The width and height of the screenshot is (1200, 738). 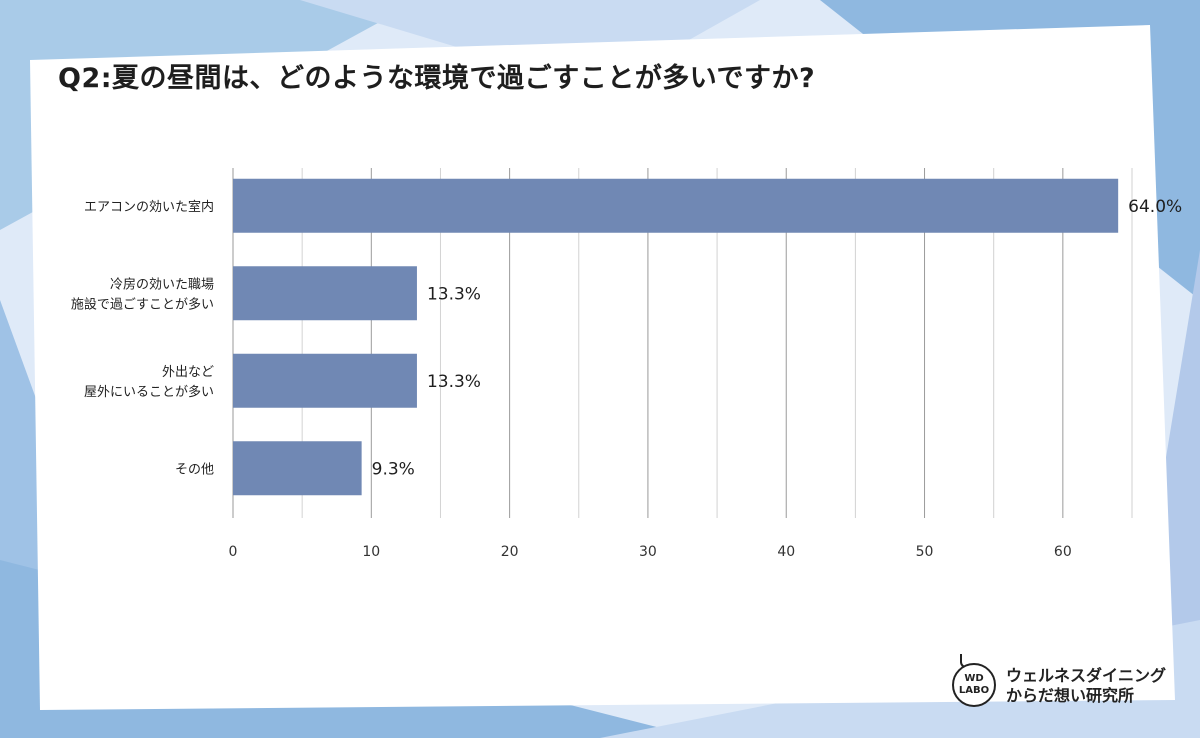 What do you see at coordinates (162, 284) in the screenshot?
I see `category-label-line: 冷房の効いた職場` at bounding box center [162, 284].